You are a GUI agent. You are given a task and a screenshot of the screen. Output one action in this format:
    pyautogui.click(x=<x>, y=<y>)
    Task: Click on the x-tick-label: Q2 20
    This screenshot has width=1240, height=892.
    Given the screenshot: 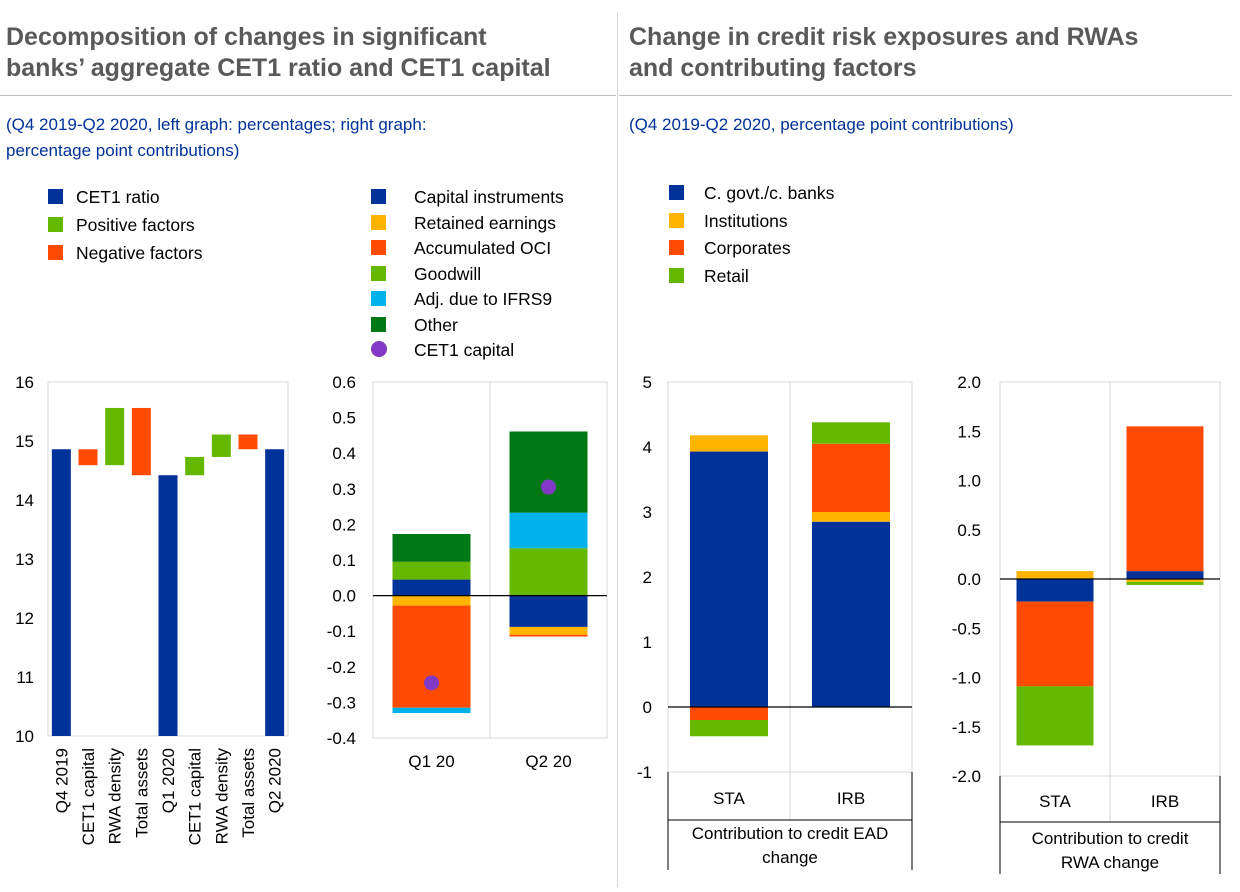 What is the action you would take?
    pyautogui.click(x=548, y=761)
    